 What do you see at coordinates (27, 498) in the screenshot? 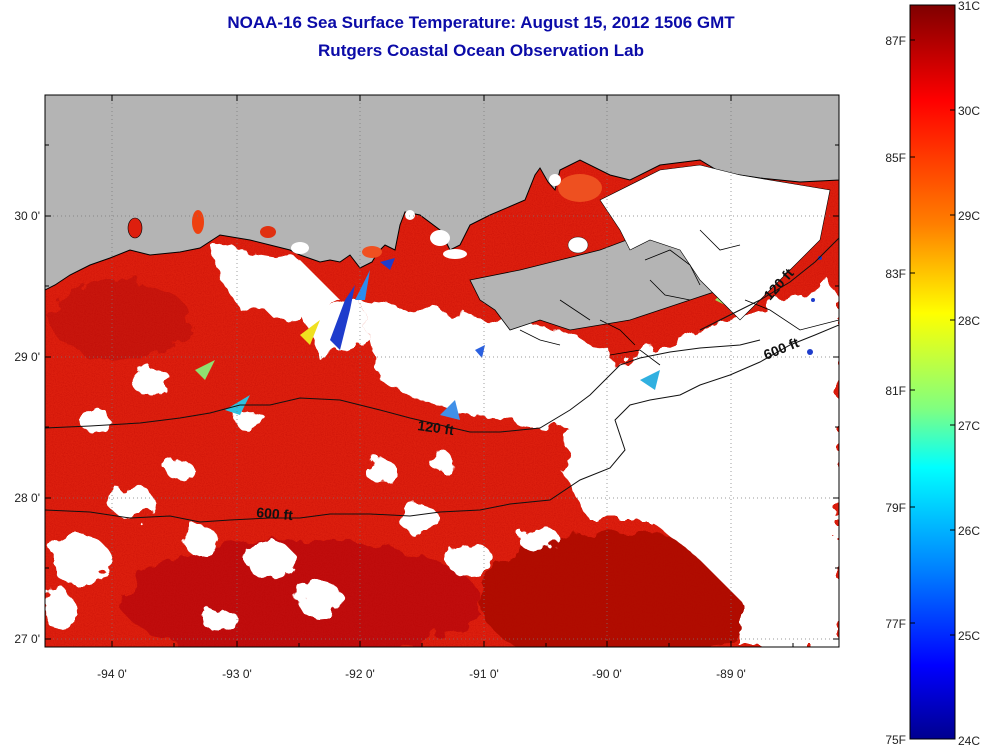
I see `lat-label: 28 0'` at bounding box center [27, 498].